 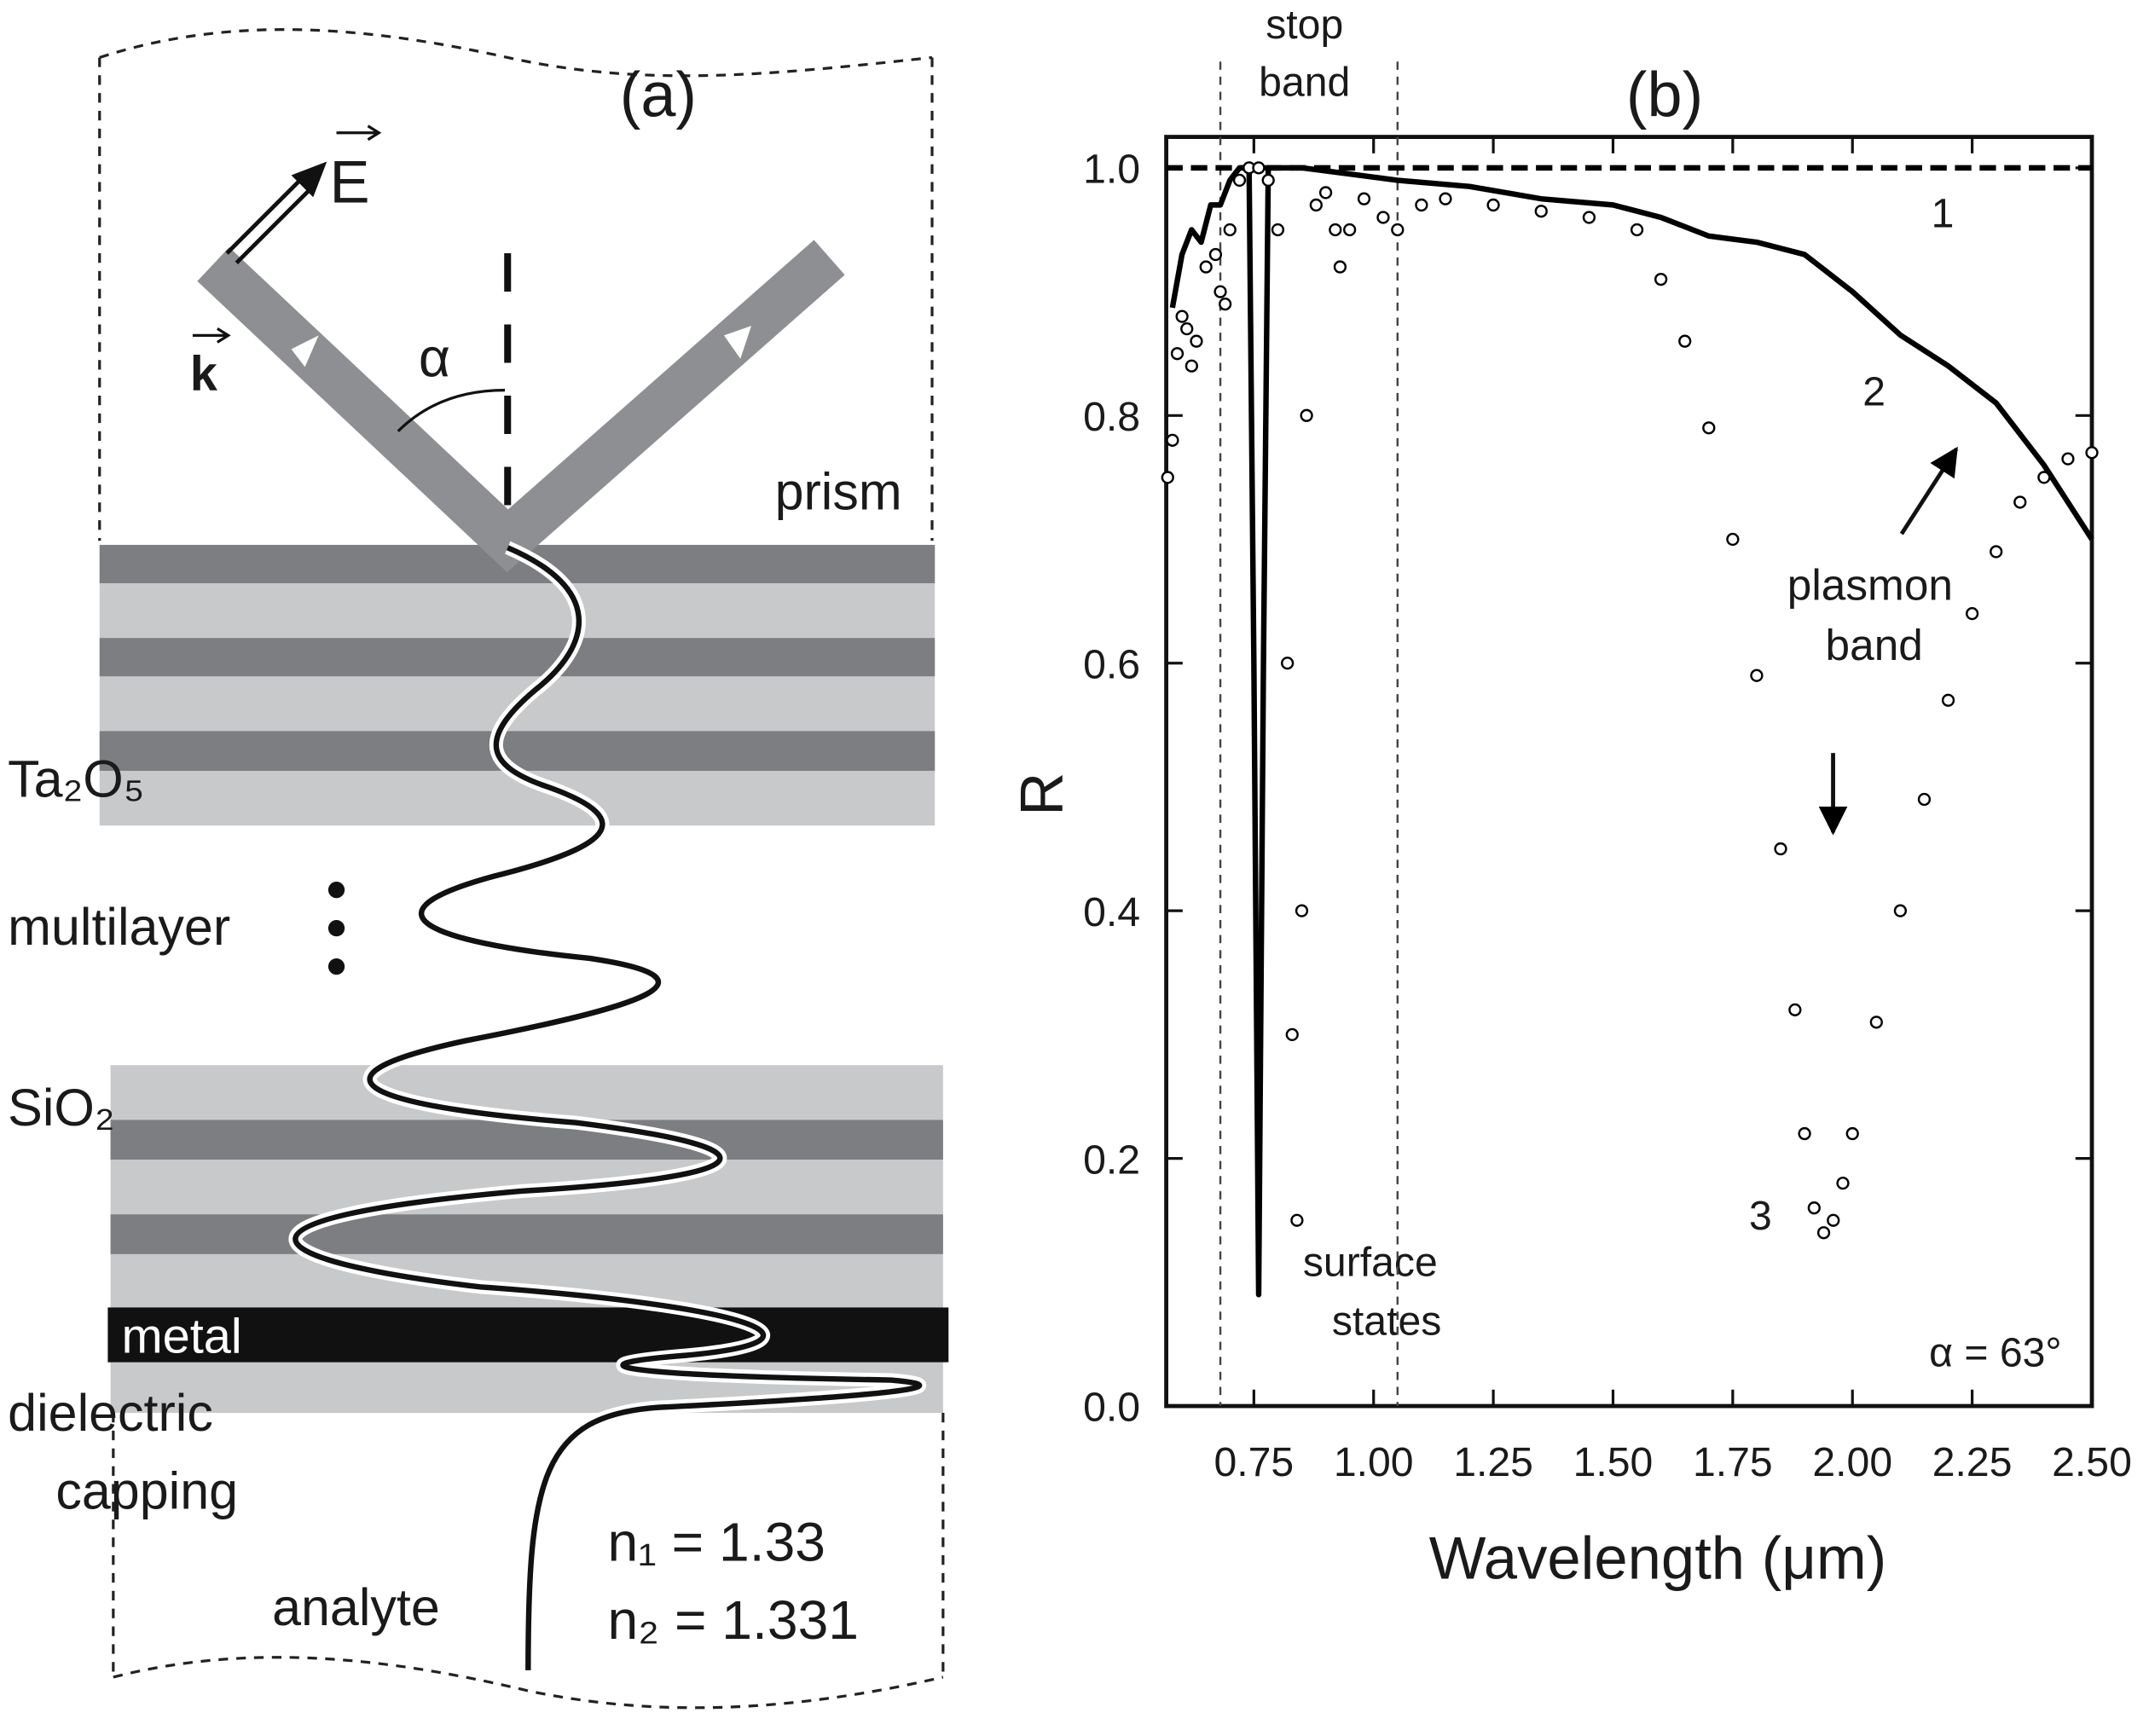 What do you see at coordinates (1852, 1462) in the screenshot?
I see `x-tick-label: 2.00` at bounding box center [1852, 1462].